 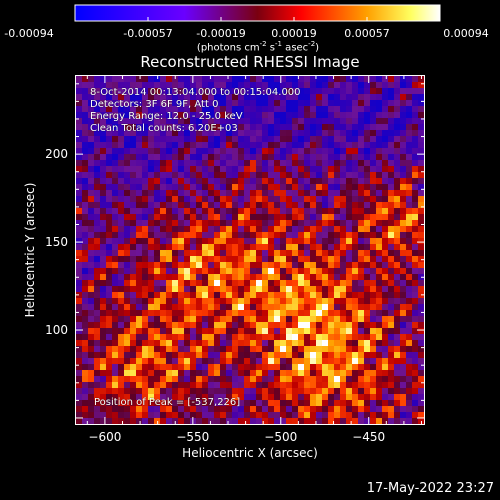 I want to click on x-tick-label: −550, so click(x=193, y=437).